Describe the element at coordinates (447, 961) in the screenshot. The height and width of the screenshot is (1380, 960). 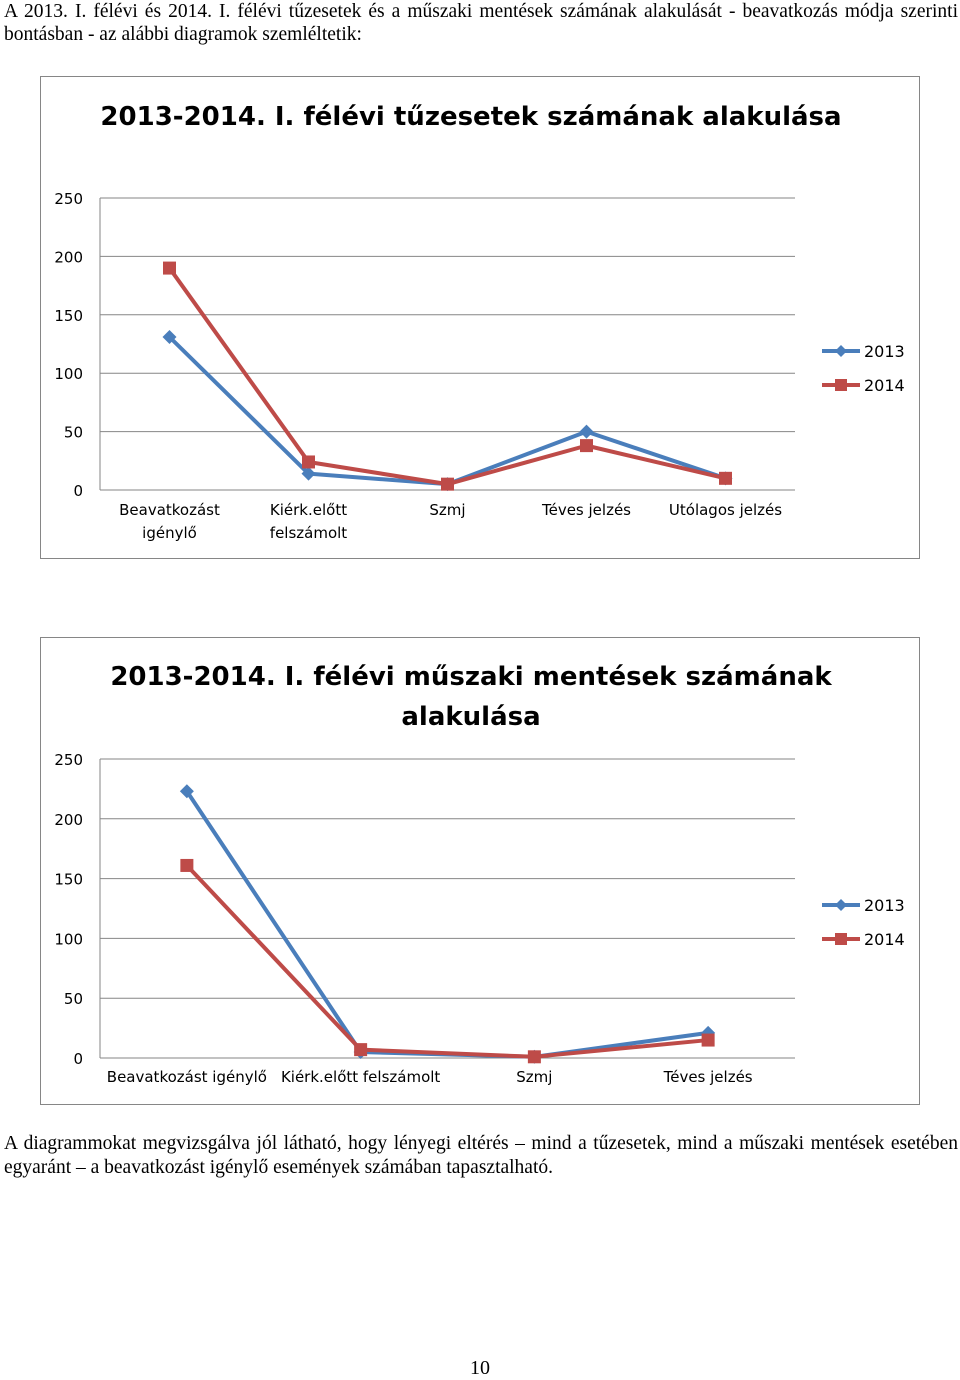
I see `series-line-2014` at that location.